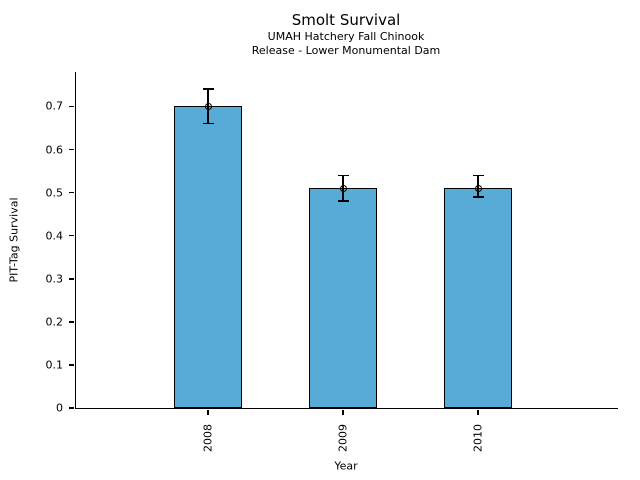 The image size is (640, 480). What do you see at coordinates (346, 36) in the screenshot?
I see `chart-subtitle-line1: UMAH Hatchery Fall Chinook` at bounding box center [346, 36].